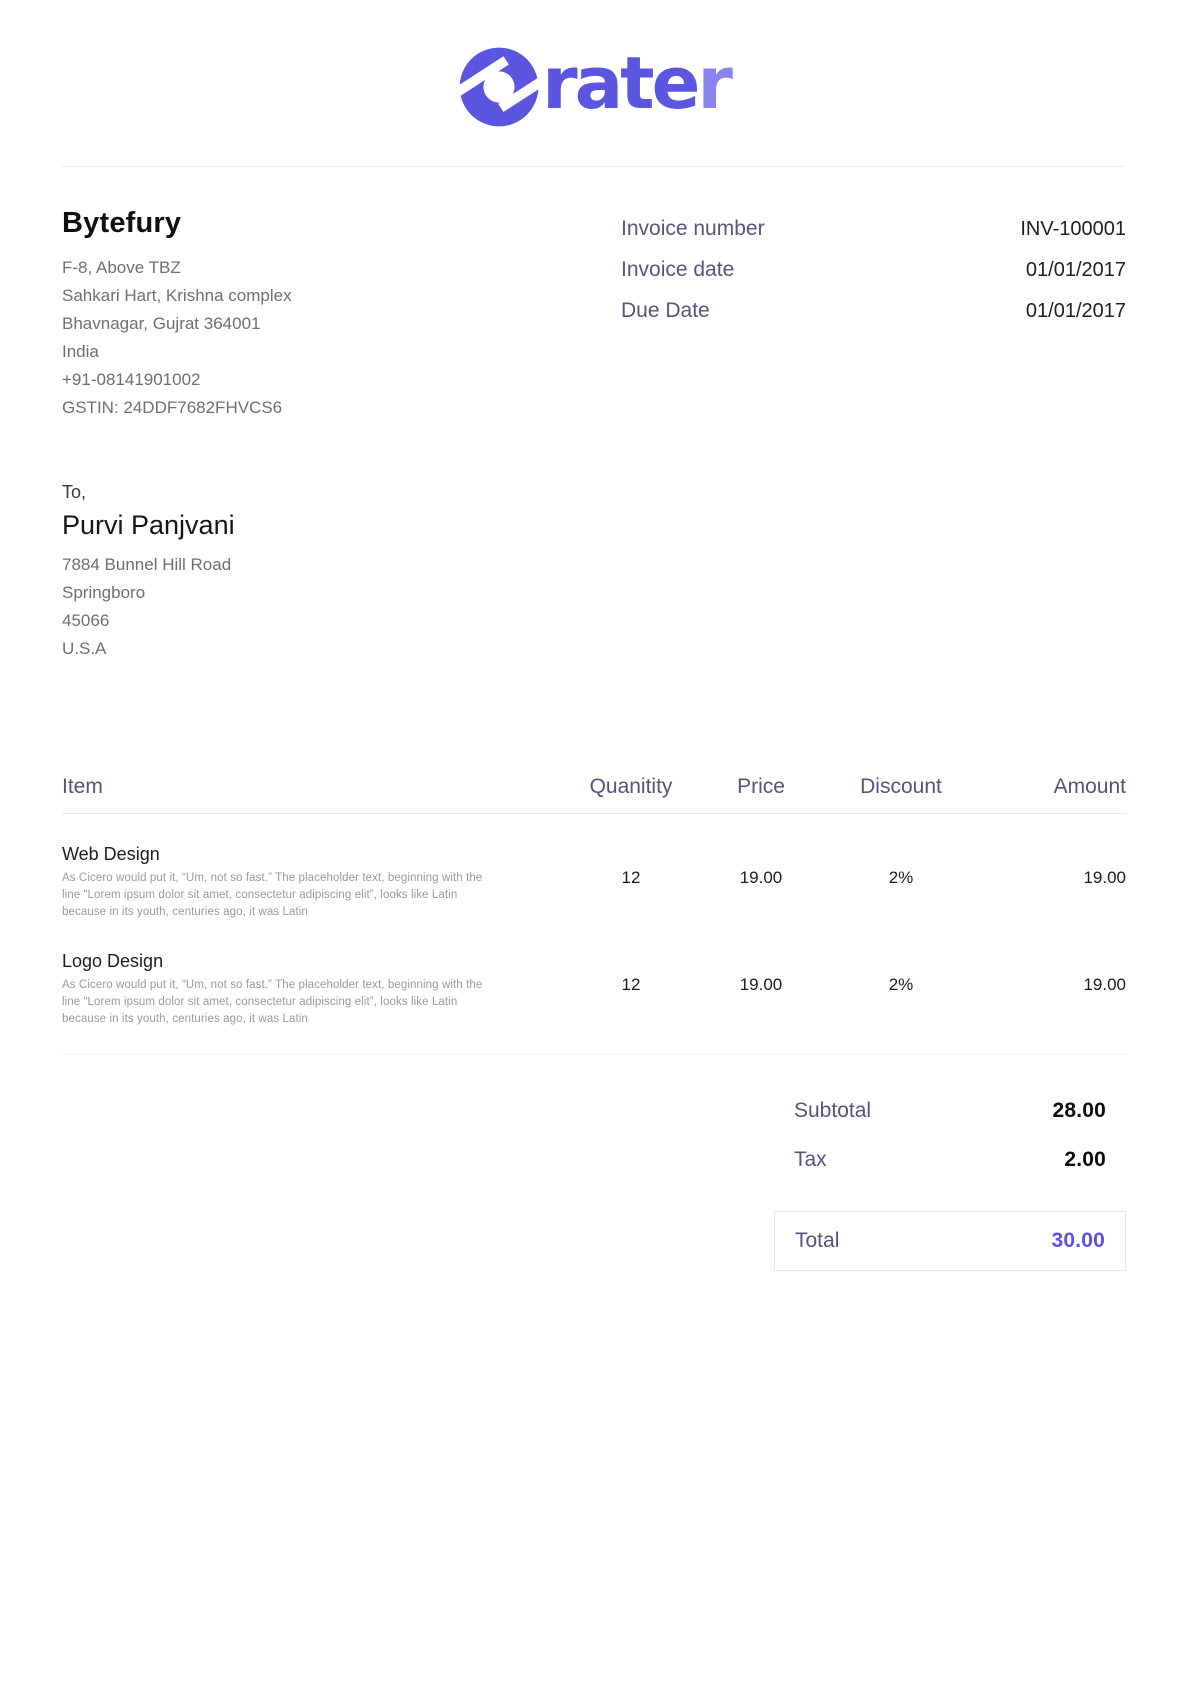 The image size is (1190, 1684). Describe the element at coordinates (594, 1185) in the screenshot. I see `totals-section: Subtotal 28.00 Tax 2.00 Total 30.00` at that location.